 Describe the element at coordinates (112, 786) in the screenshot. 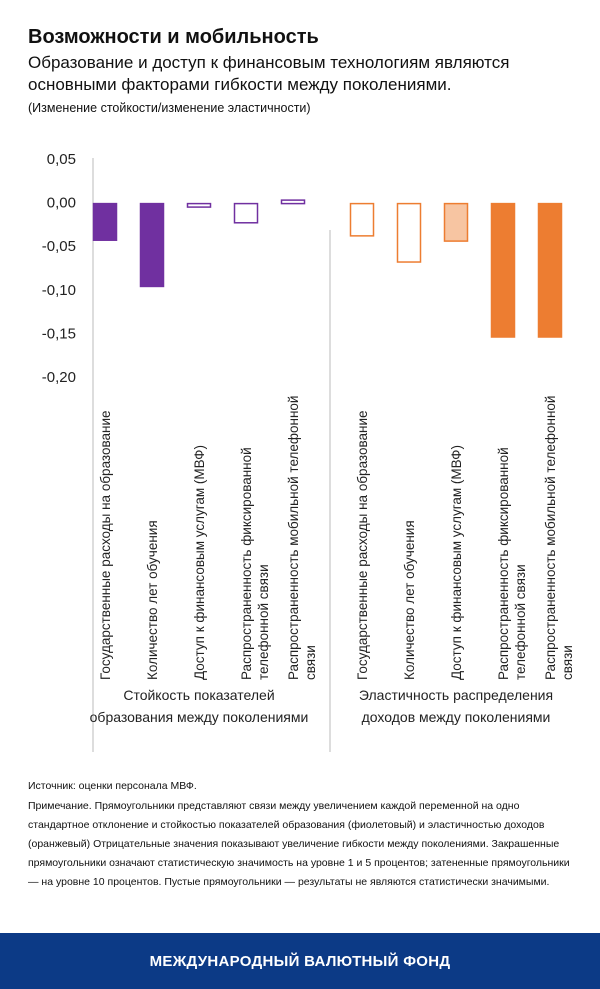

I see `source: Источник: оценки персонала МВФ.` at that location.